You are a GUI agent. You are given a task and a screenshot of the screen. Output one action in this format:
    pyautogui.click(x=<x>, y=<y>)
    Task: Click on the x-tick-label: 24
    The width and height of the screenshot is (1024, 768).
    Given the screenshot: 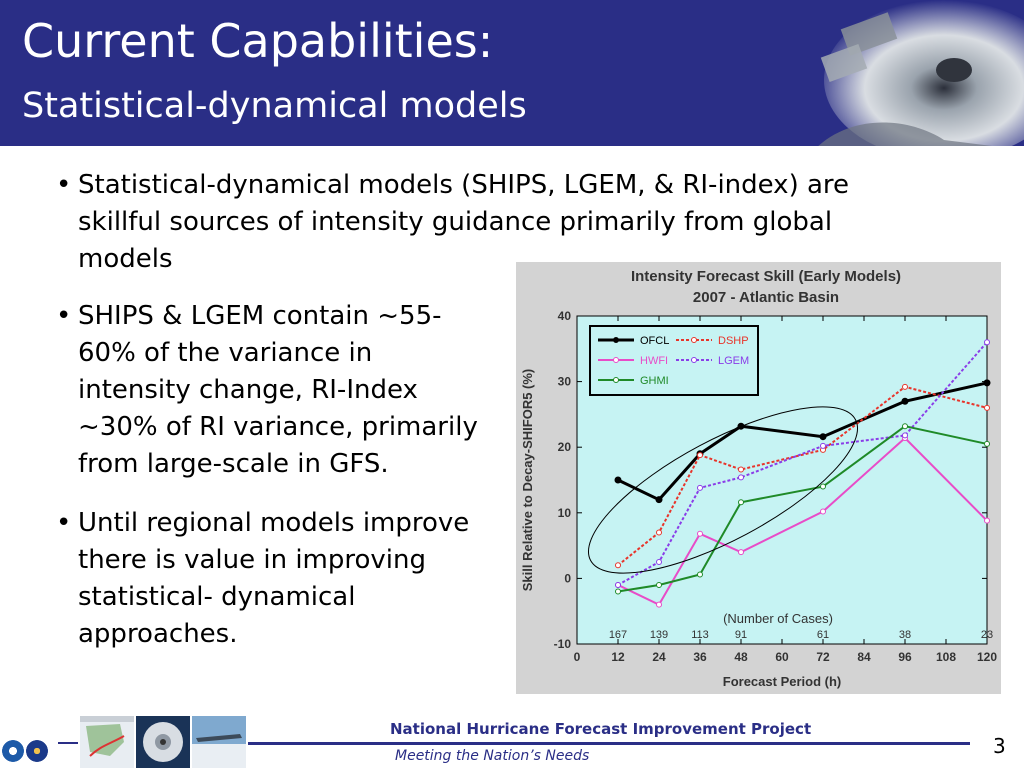 What is the action you would take?
    pyautogui.click(x=659, y=657)
    